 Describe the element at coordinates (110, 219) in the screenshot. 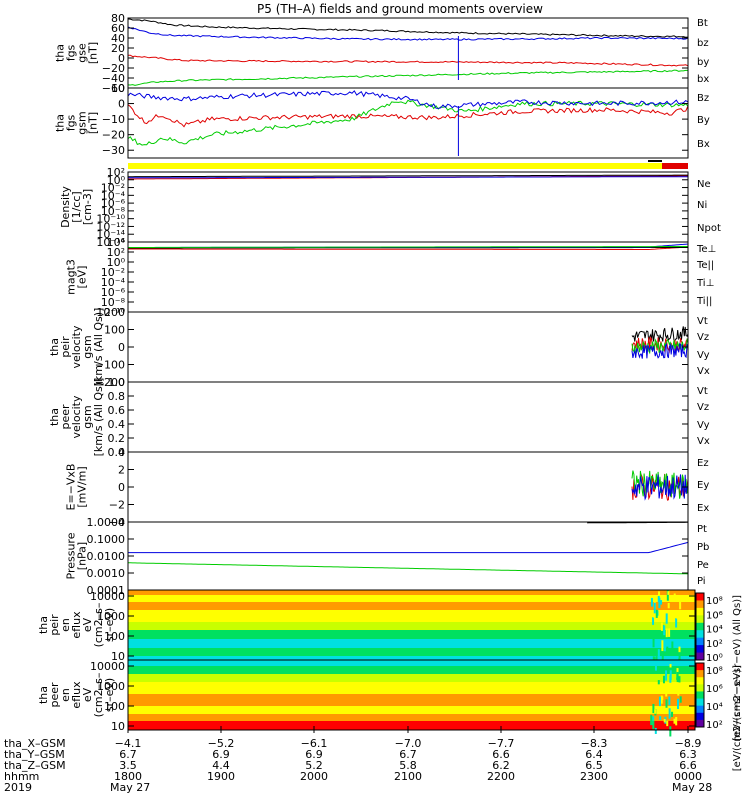

I see `y-tick-label: 10⁻¹⁰` at that location.